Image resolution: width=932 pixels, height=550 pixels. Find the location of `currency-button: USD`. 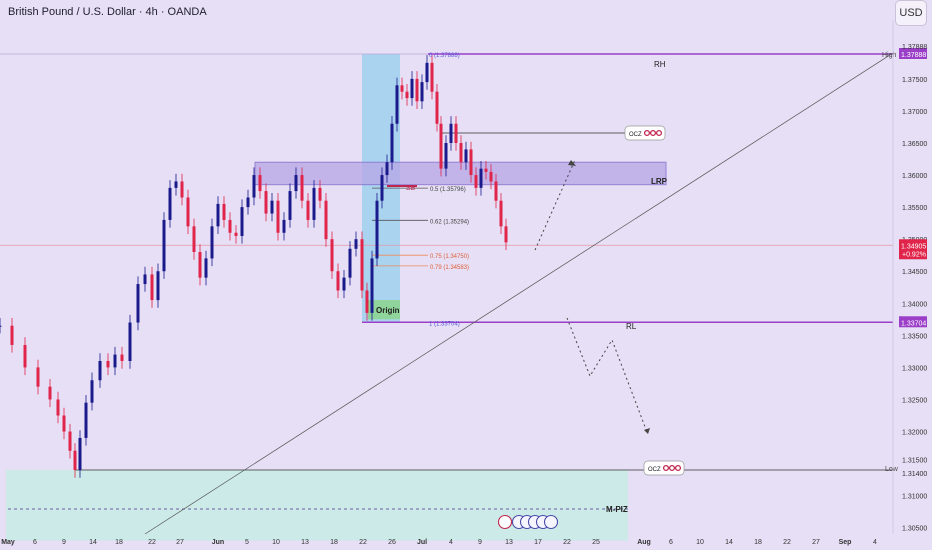

currency-button: USD is located at coordinates (911, 13).